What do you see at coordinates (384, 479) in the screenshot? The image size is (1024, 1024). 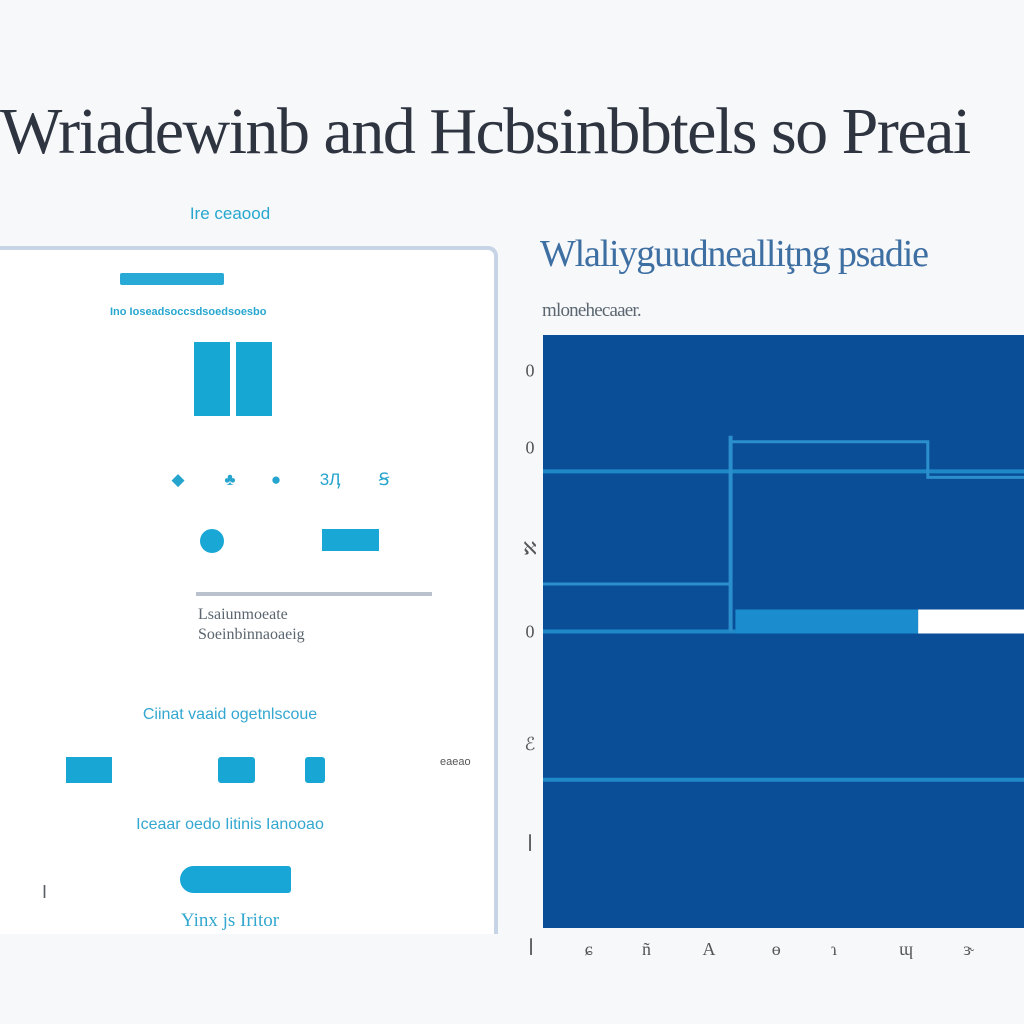 I see `s-icon: Ꞩ` at bounding box center [384, 479].